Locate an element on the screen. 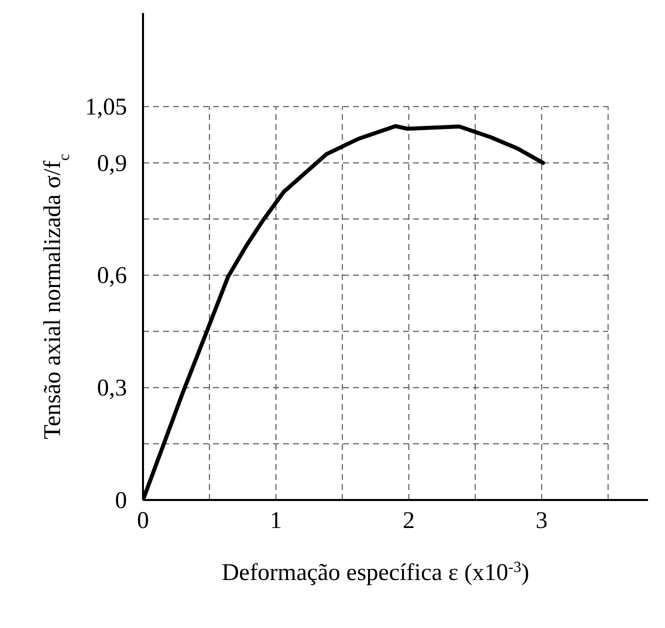 This screenshot has width=665, height=628. x-tick-label: 3 is located at coordinates (542, 521).